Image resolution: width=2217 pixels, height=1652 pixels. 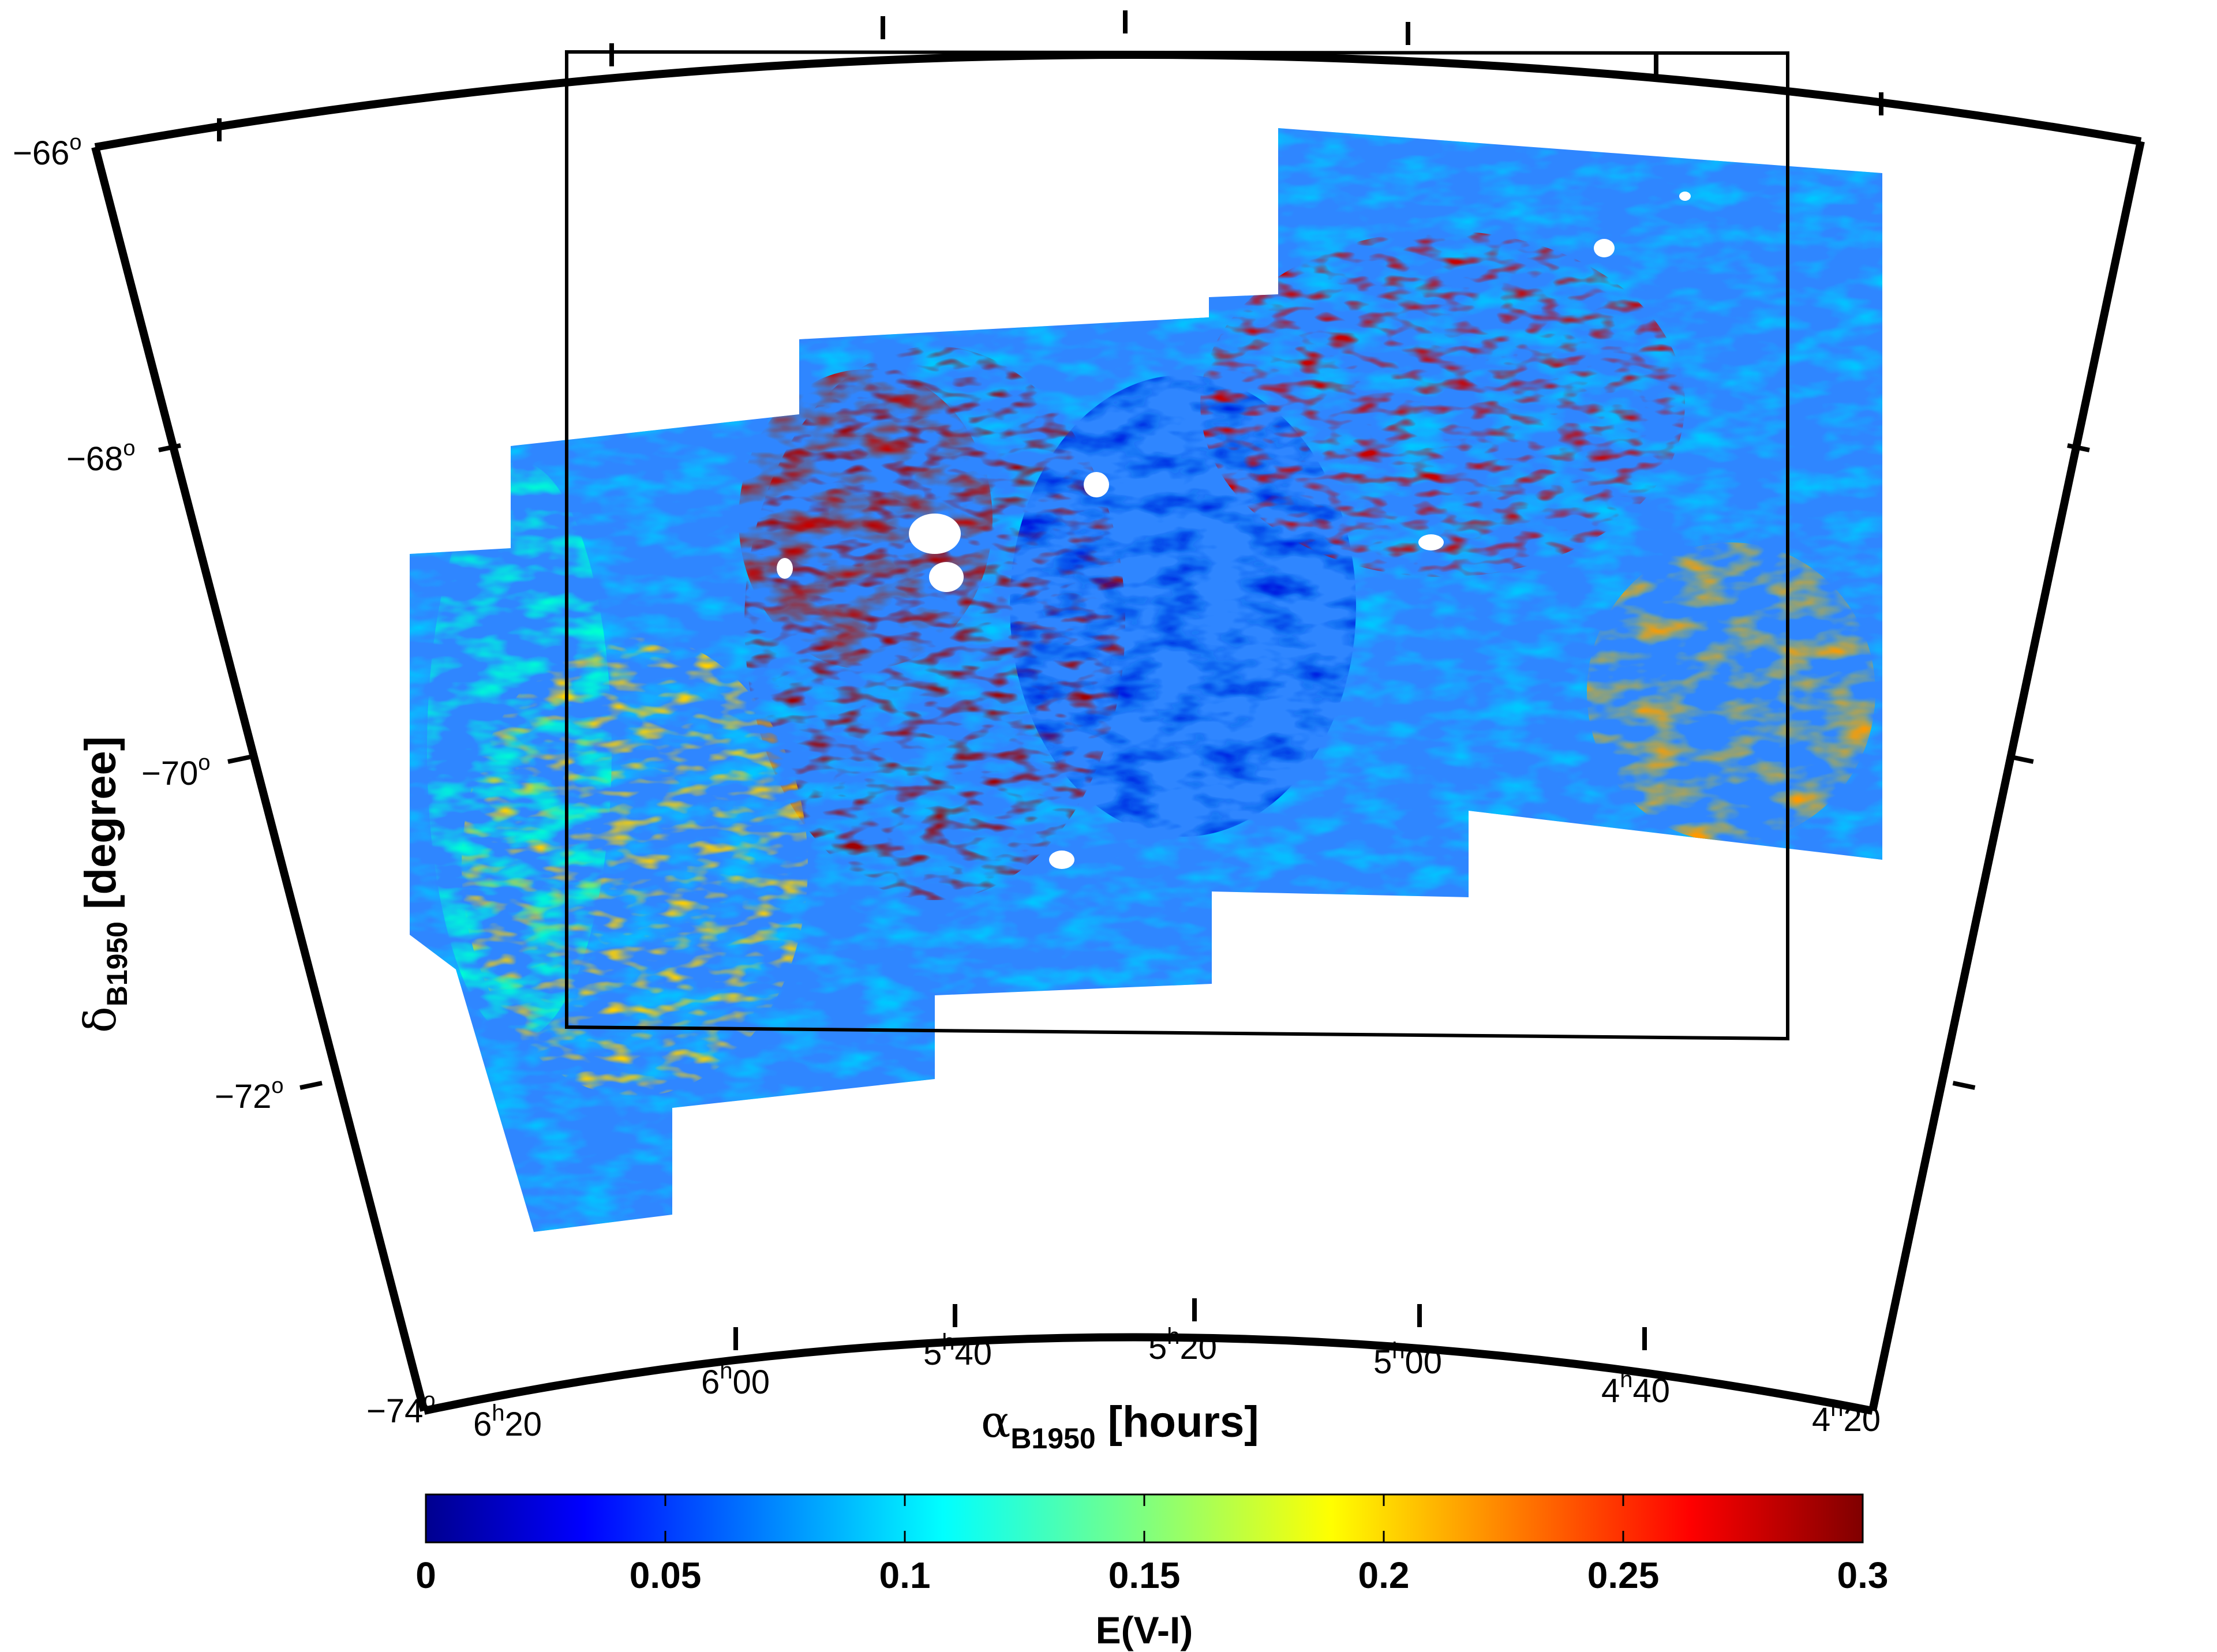 What do you see at coordinates (250, 1094) in the screenshot?
I see `y-tick-label: −72o` at bounding box center [250, 1094].